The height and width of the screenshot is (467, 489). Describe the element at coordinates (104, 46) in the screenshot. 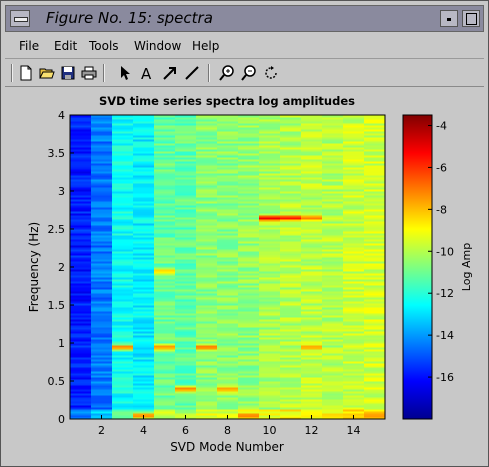

I see `menu-tools: Tools` at that location.